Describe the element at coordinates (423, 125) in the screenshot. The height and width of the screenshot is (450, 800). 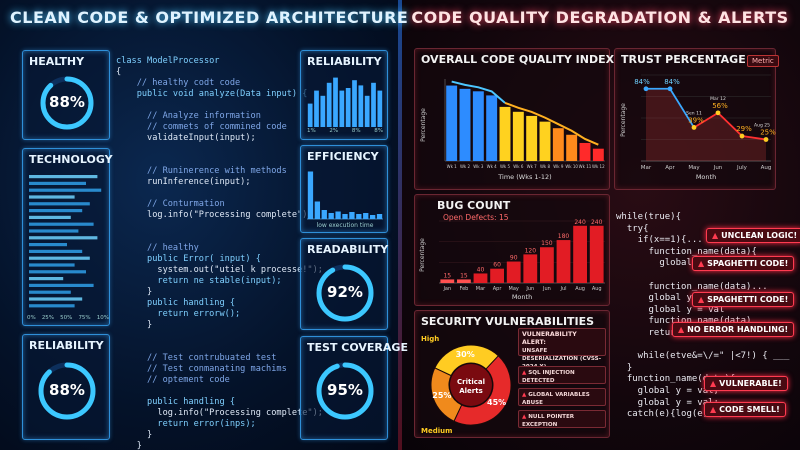
I see `quality-ylabel: Percentage` at that location.